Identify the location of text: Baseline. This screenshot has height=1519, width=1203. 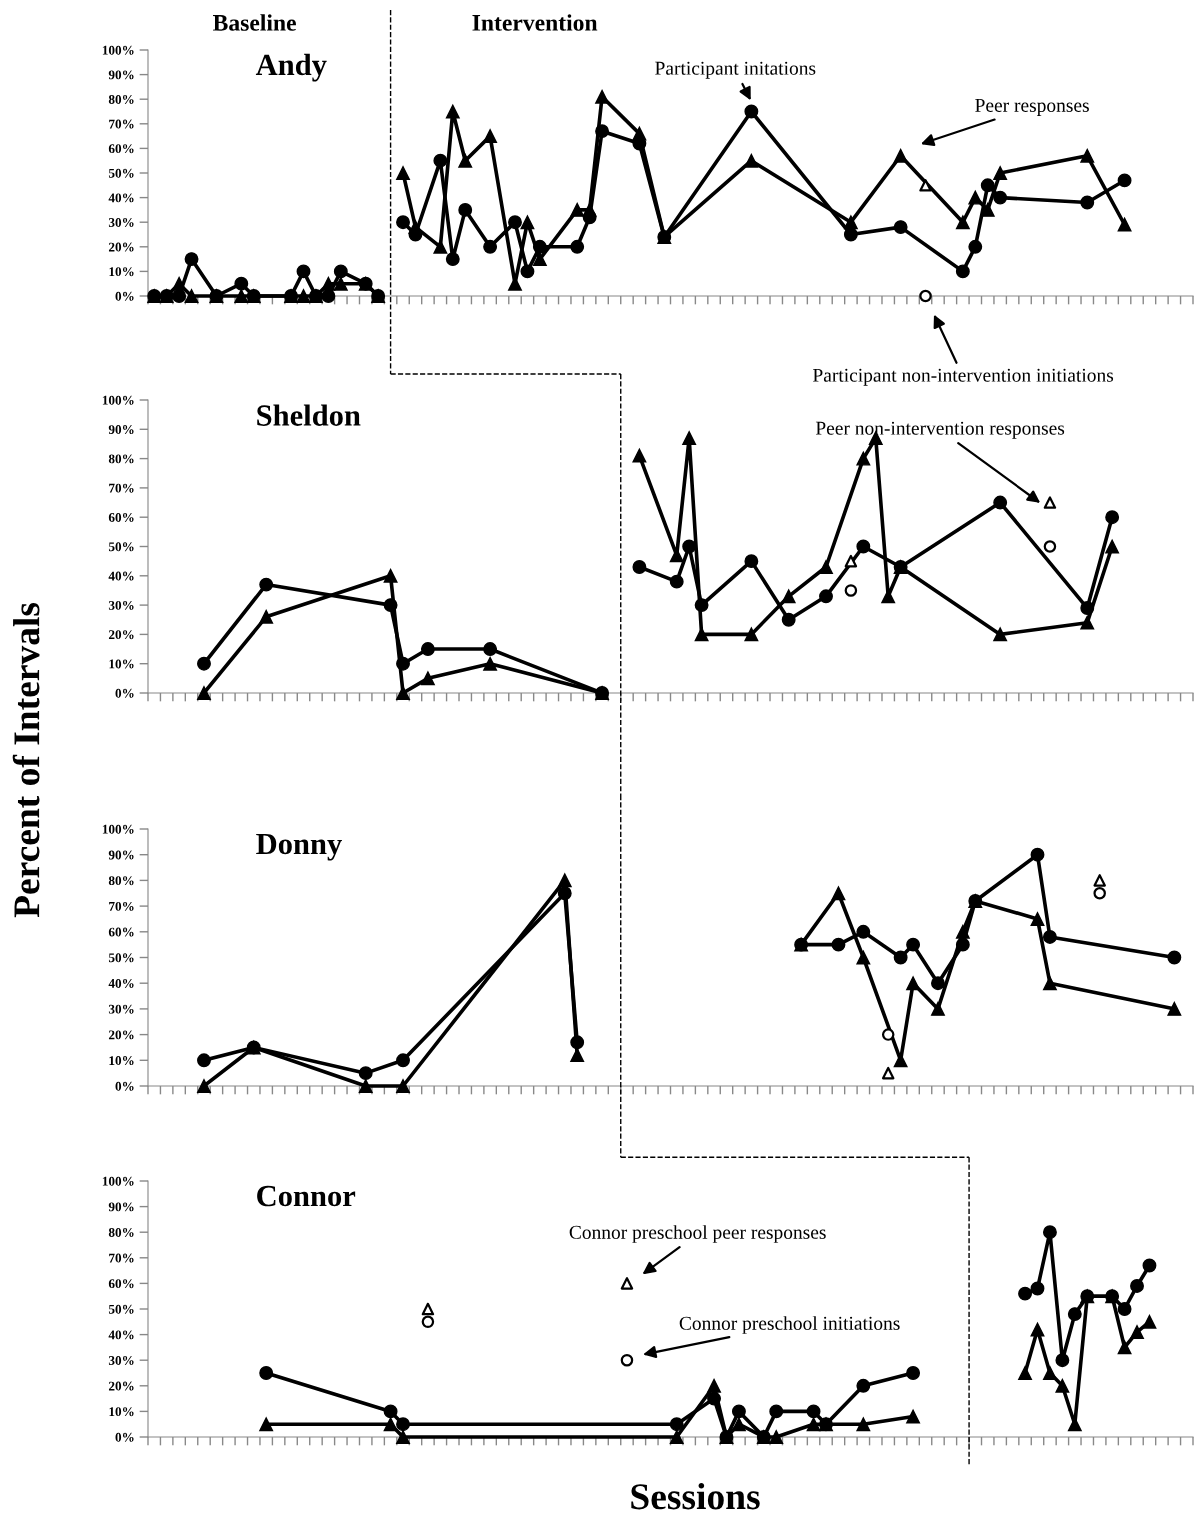
(254, 22).